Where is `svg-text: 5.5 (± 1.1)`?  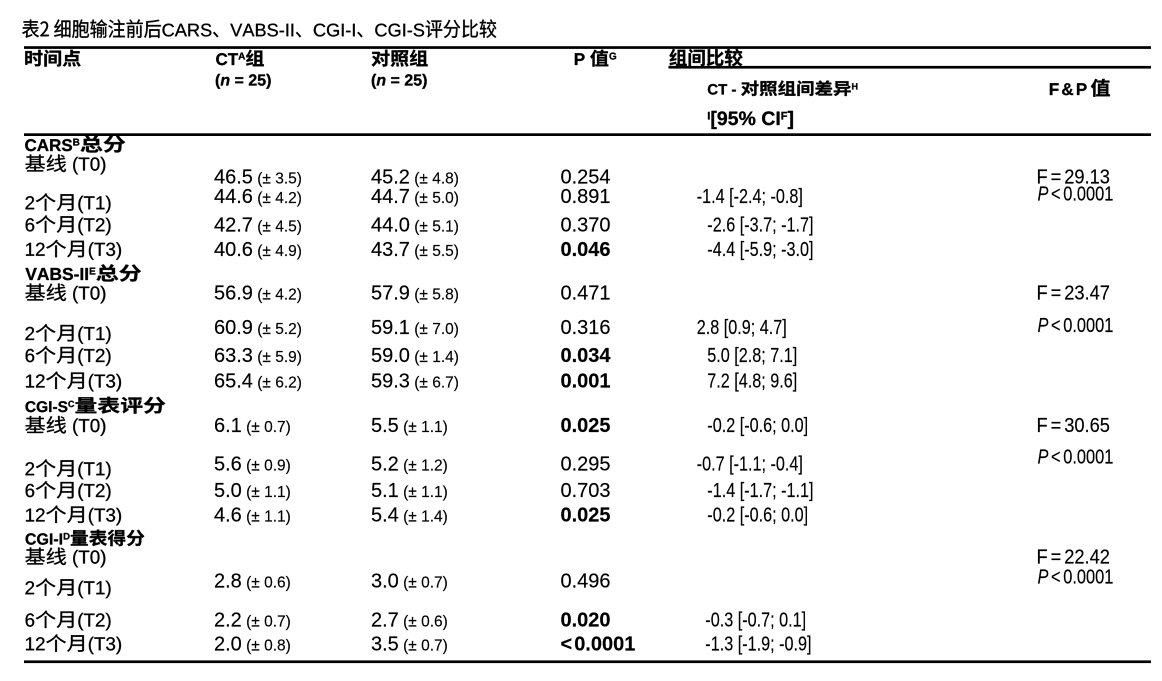 svg-text: 5.5 (± 1.1) is located at coordinates (409, 426).